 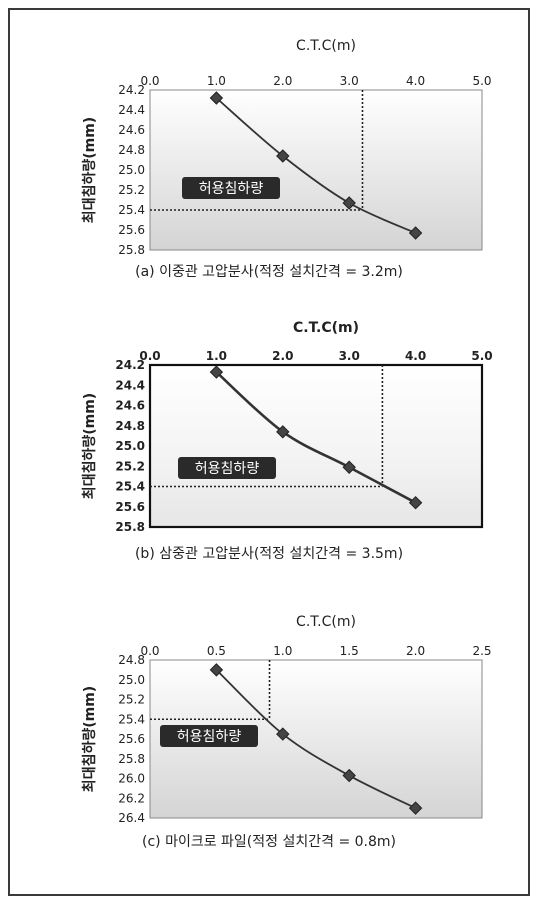 What do you see at coordinates (481, 651) in the screenshot?
I see `x-tick-label: 2.5` at bounding box center [481, 651].